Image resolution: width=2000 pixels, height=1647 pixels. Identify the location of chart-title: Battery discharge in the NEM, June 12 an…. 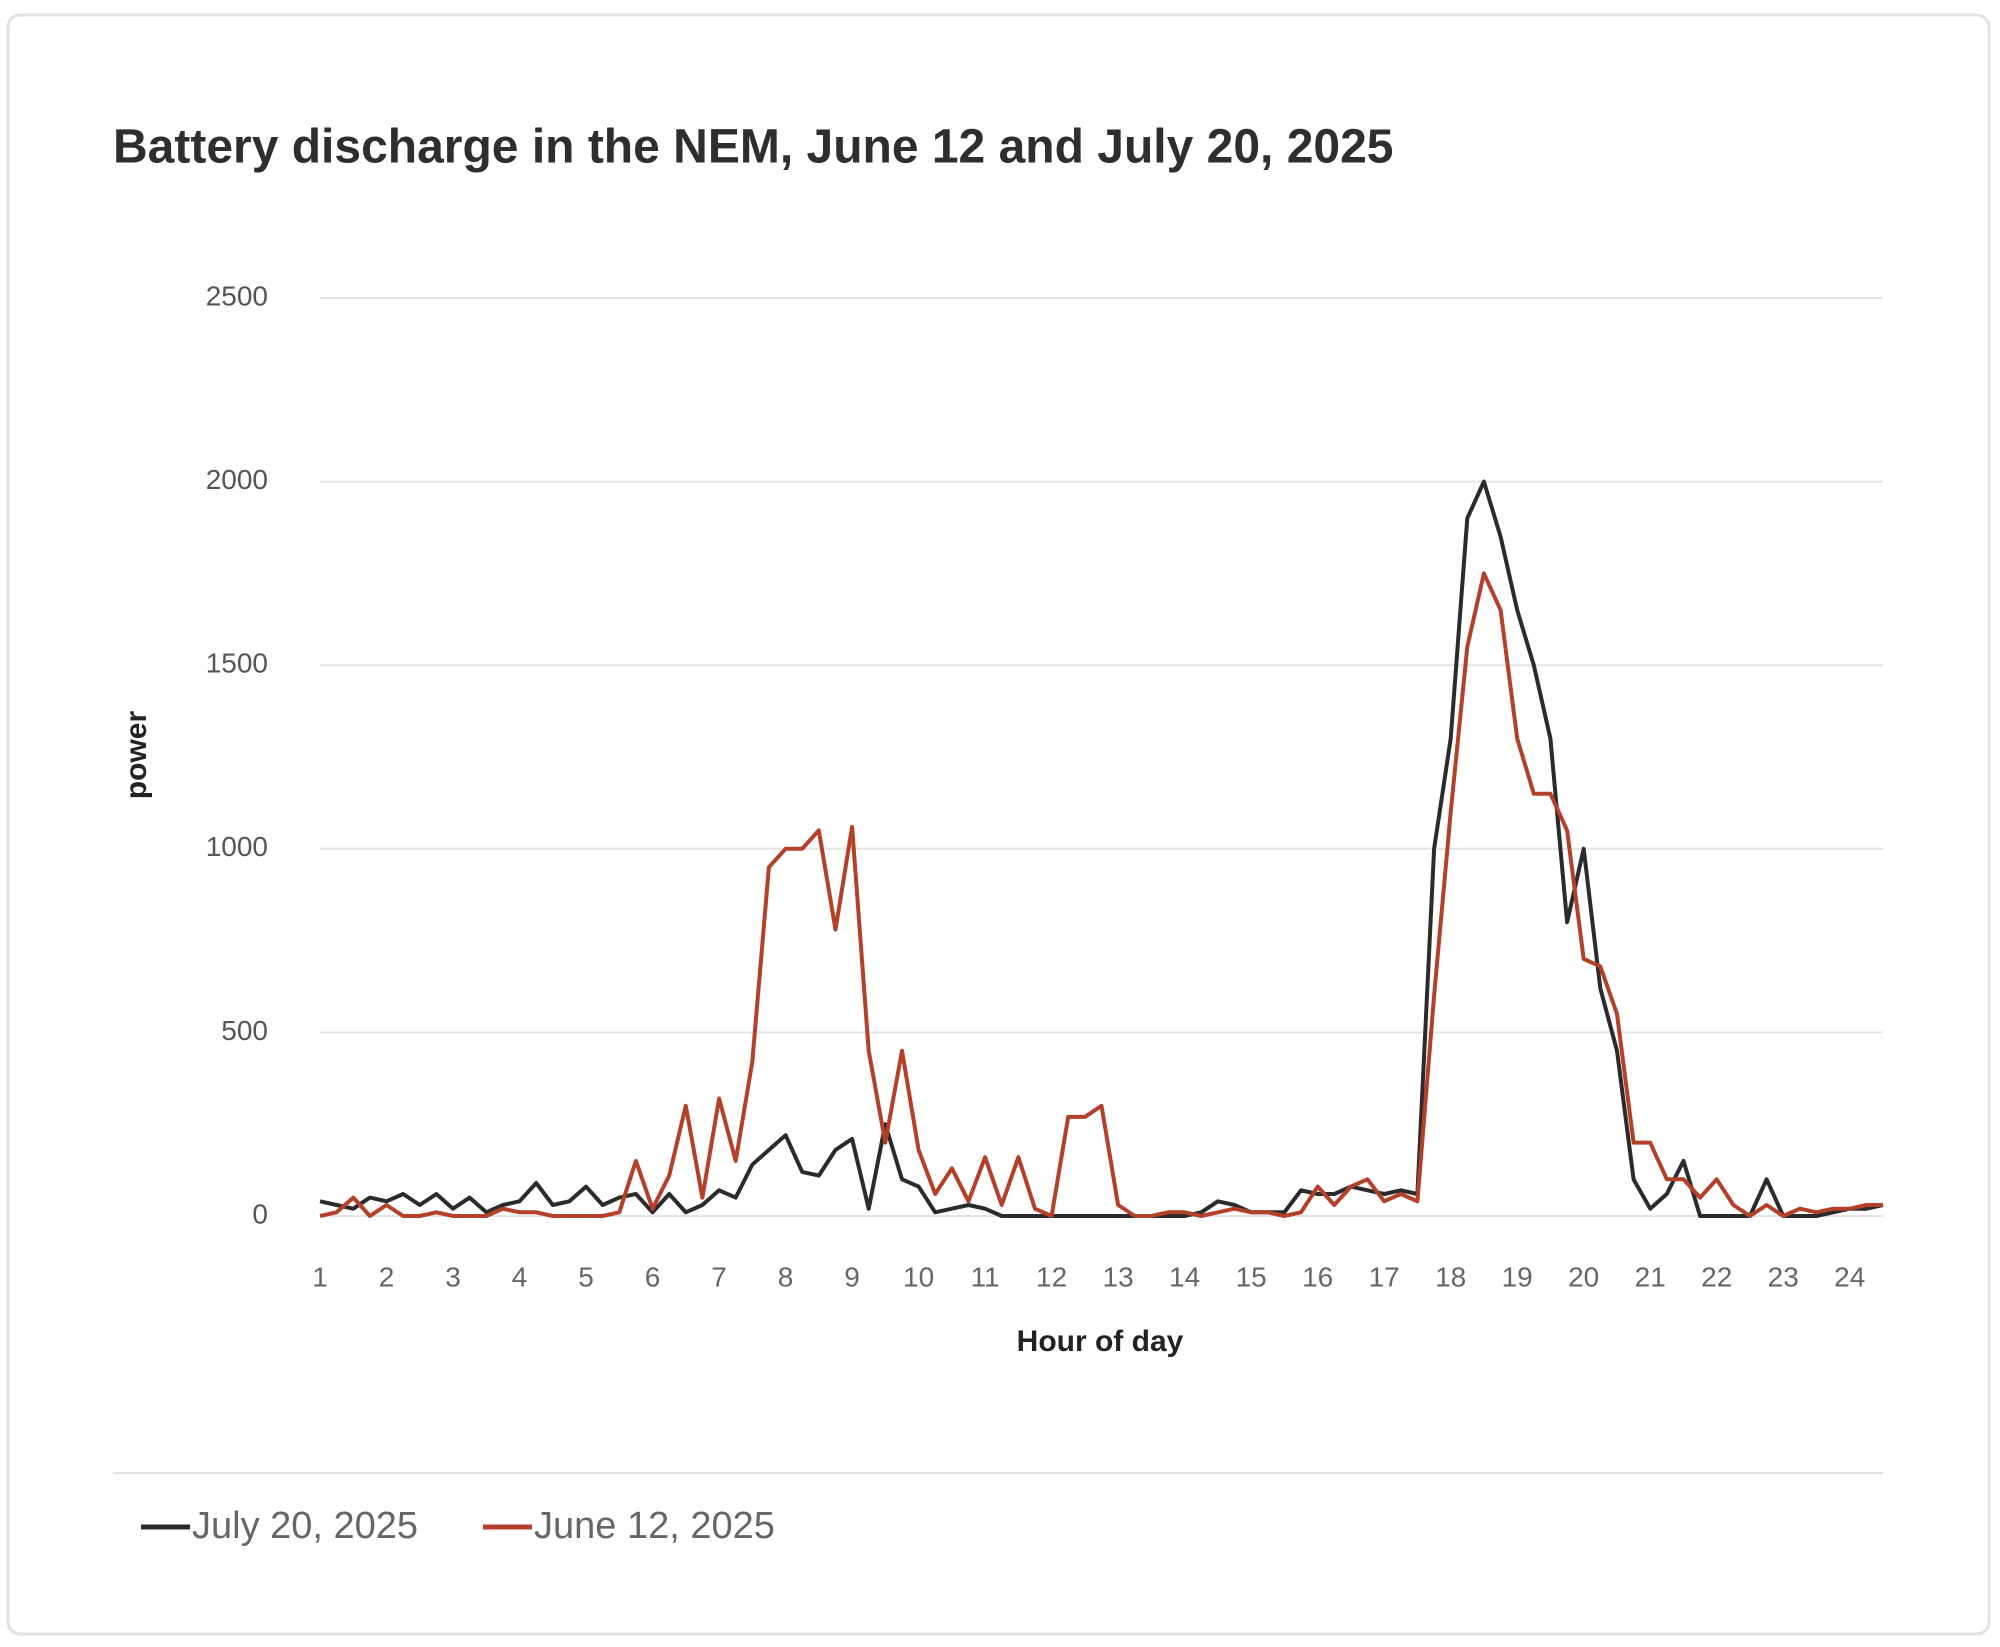
(753, 147).